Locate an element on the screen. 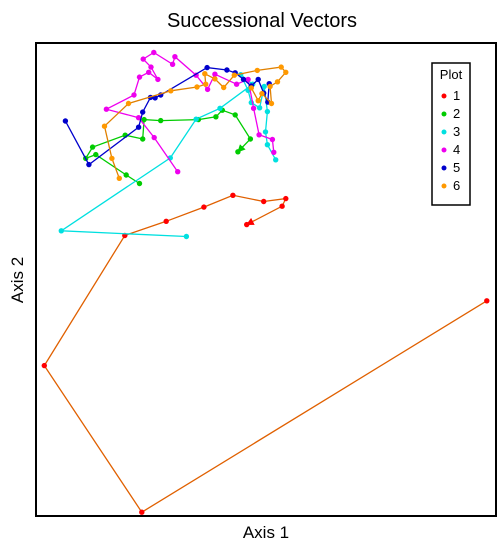  x-axis-label: Axis 1 is located at coordinates (266, 532).